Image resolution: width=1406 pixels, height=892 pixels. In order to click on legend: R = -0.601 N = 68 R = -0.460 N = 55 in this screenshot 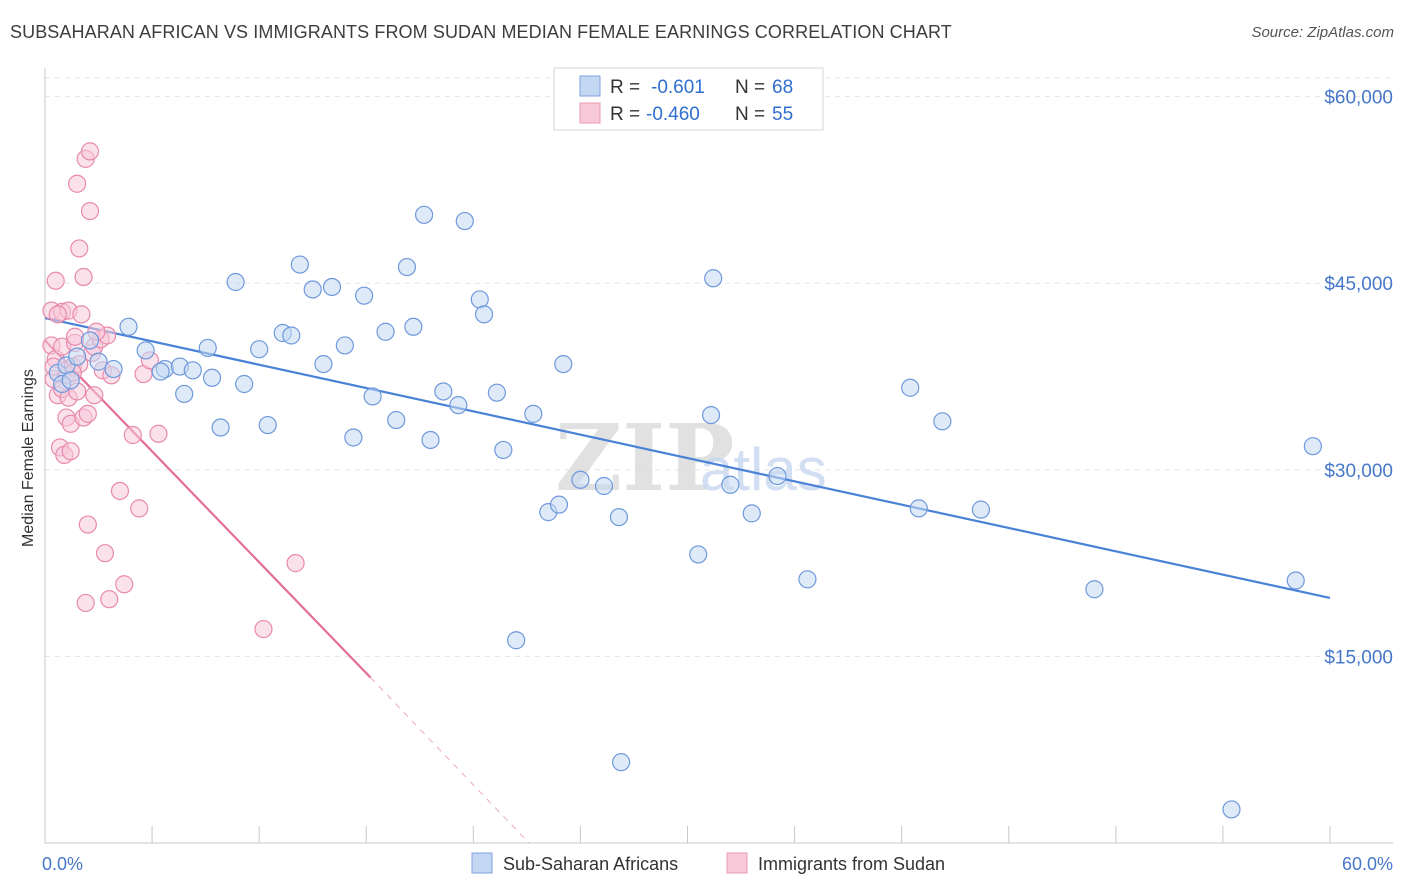, I will do `click(688, 99)`.